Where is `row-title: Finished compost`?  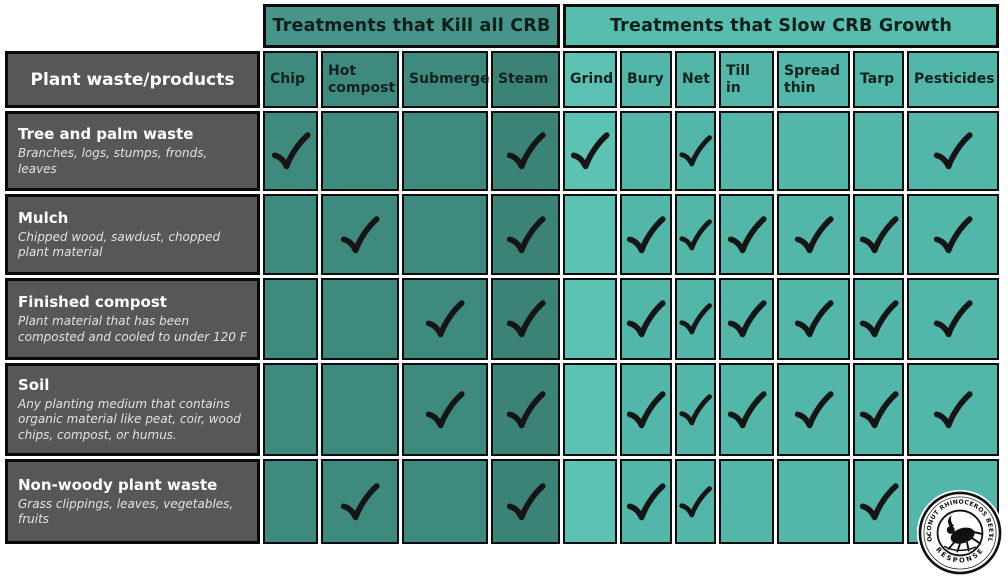 row-title: Finished compost is located at coordinates (92, 302).